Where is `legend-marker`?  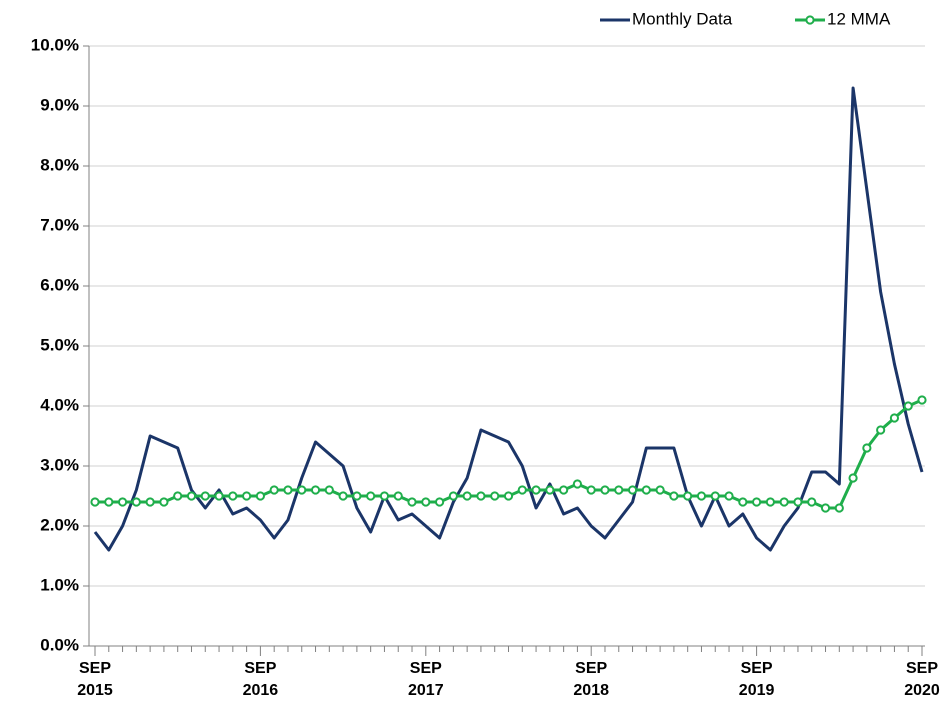 legend-marker is located at coordinates (810, 20).